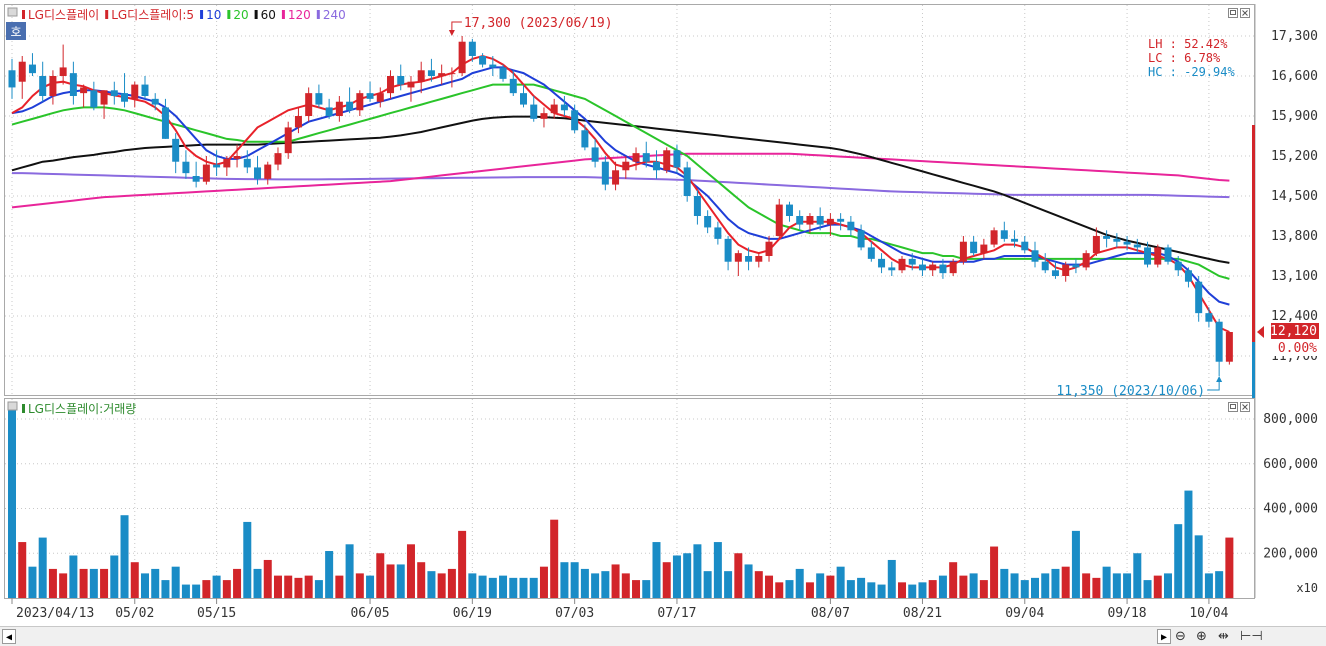  Describe the element at coordinates (12, 406) in the screenshot. I see `volume-panel-menu-icon` at that location.